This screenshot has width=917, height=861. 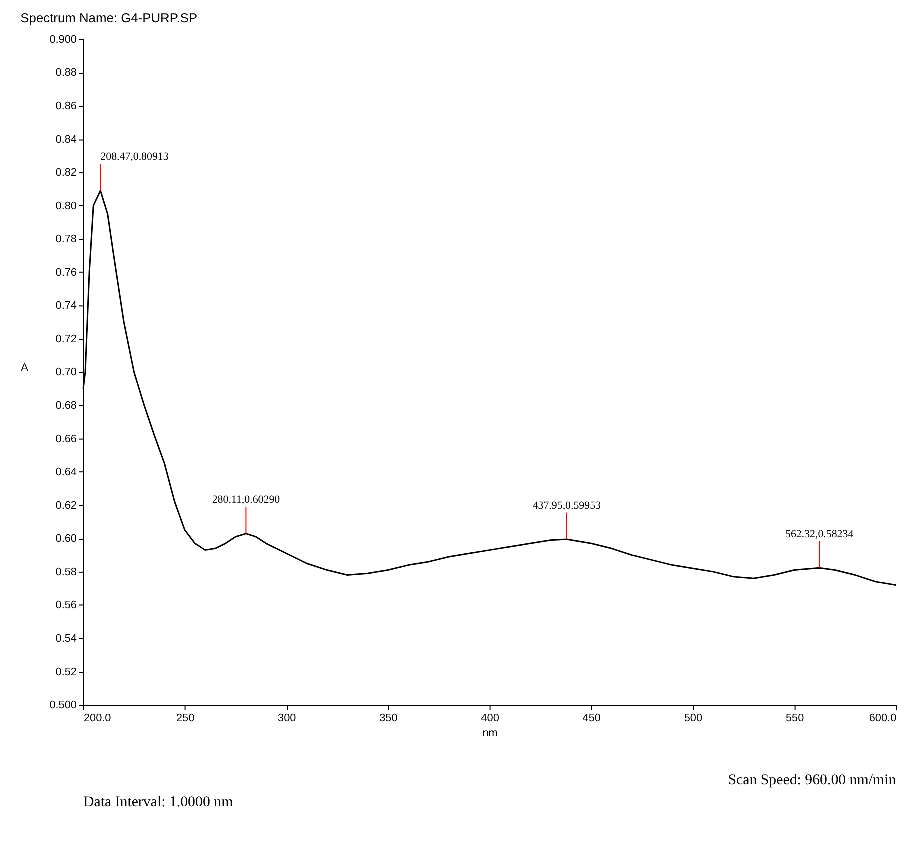 What do you see at coordinates (63, 706) in the screenshot?
I see `y-tick-label: 0.500` at bounding box center [63, 706].